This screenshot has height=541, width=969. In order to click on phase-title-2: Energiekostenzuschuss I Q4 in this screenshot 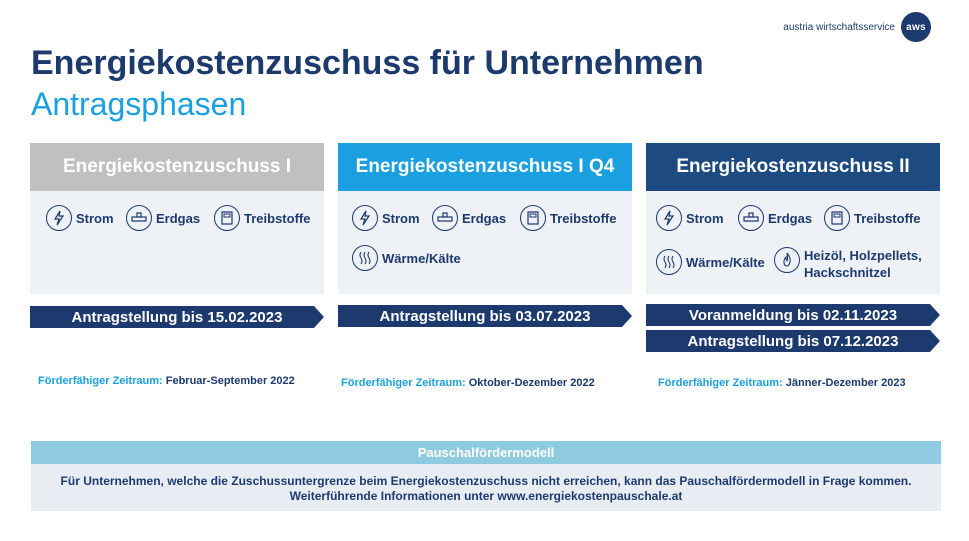, I will do `click(485, 167)`.